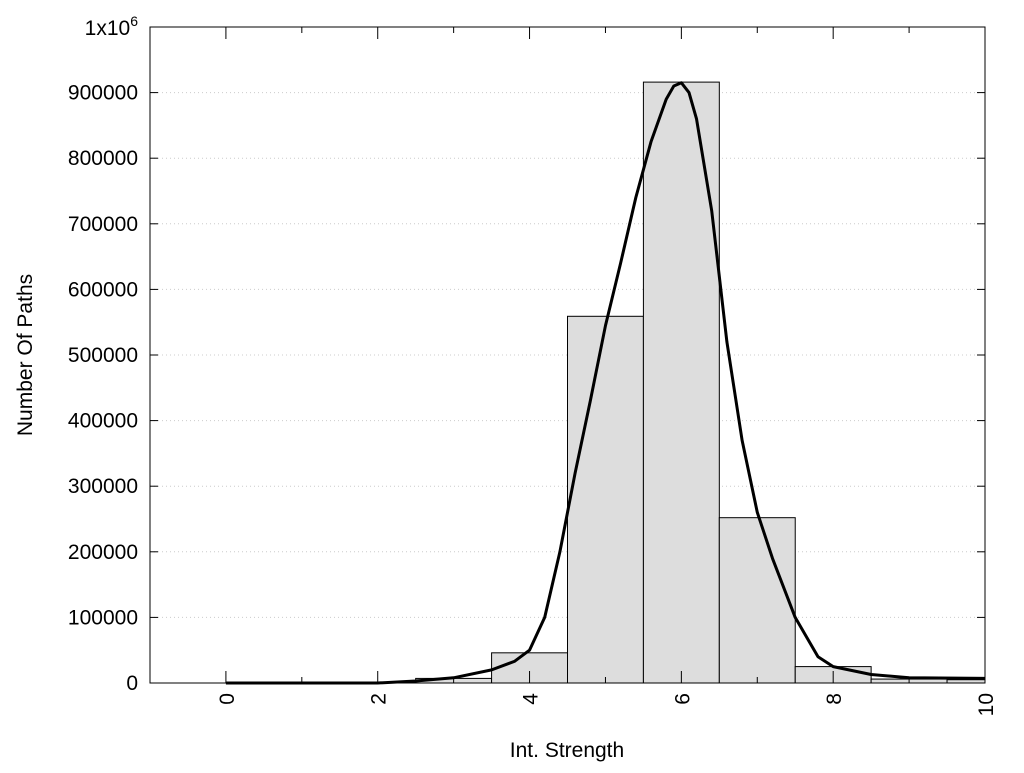 The width and height of the screenshot is (1024, 773). I want to click on x-tick-label: 2, so click(379, 699).